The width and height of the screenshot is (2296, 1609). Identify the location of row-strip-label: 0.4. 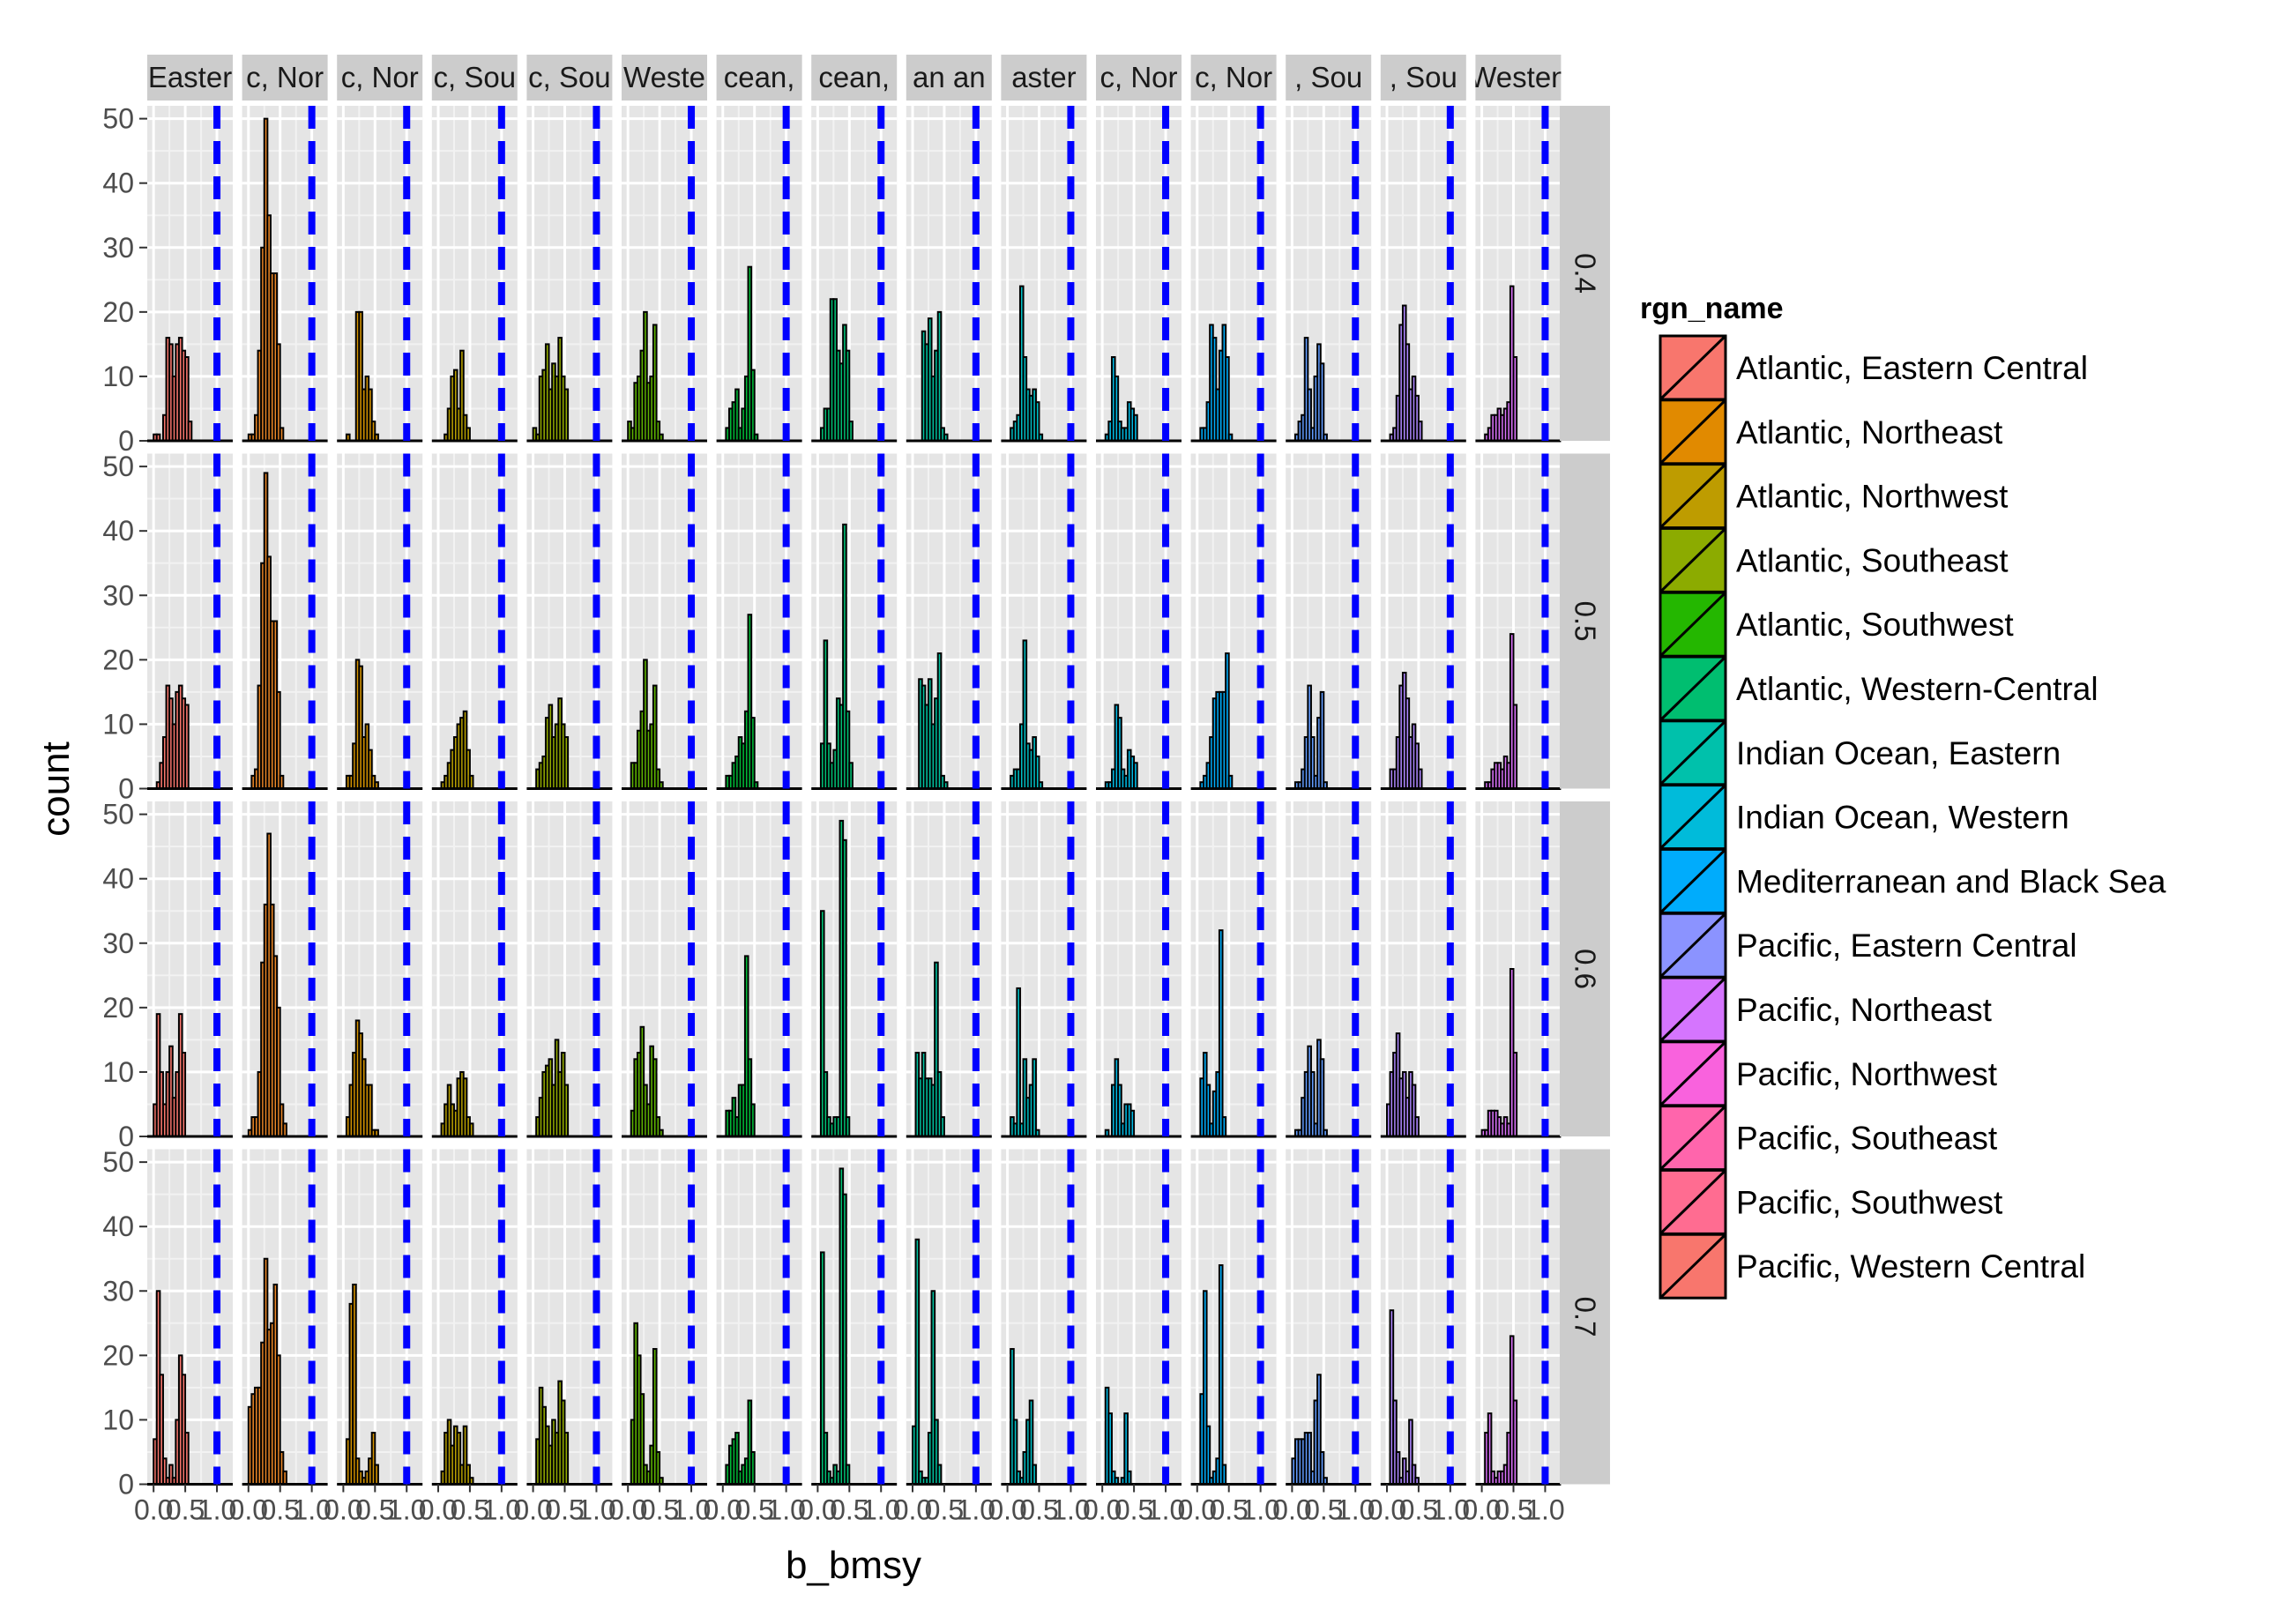
(1585, 273).